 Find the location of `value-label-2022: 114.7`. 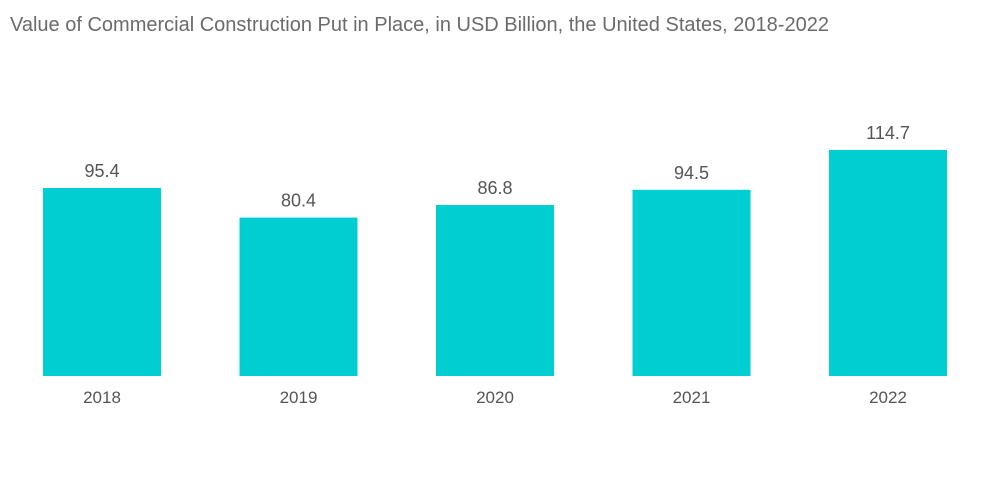

value-label-2022: 114.7 is located at coordinates (888, 133).